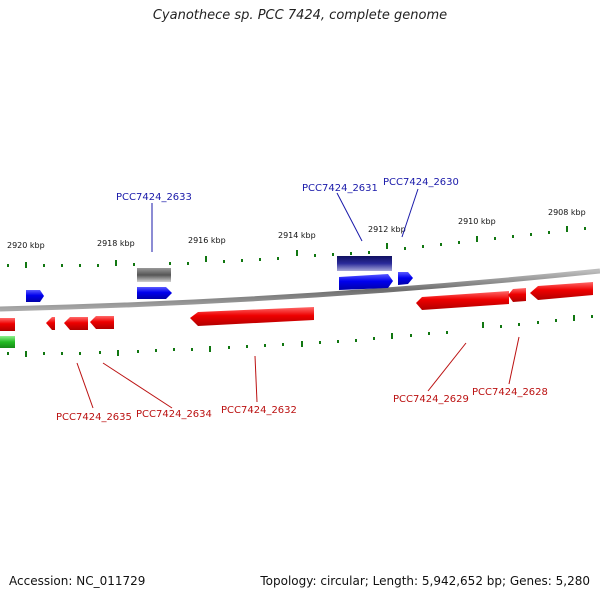 Image resolution: width=600 pixels, height=600 pixels. I want to click on scale-label: 2912 kbp, so click(387, 229).